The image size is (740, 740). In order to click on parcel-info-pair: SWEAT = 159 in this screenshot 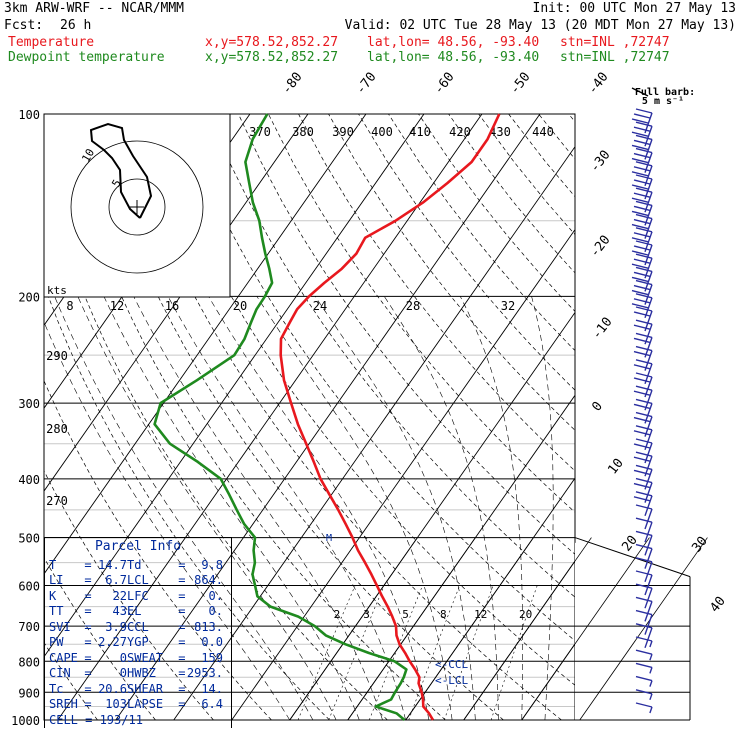, I will do `click(175, 657)`.